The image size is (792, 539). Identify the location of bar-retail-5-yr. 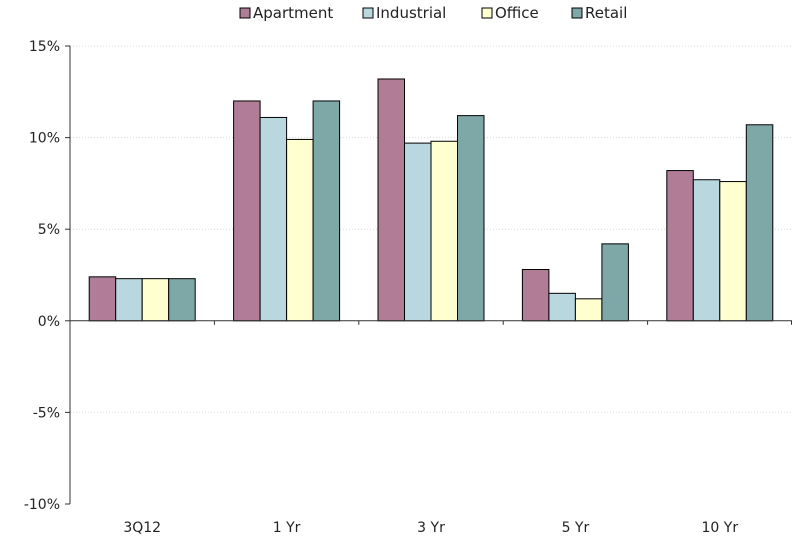
(615, 282).